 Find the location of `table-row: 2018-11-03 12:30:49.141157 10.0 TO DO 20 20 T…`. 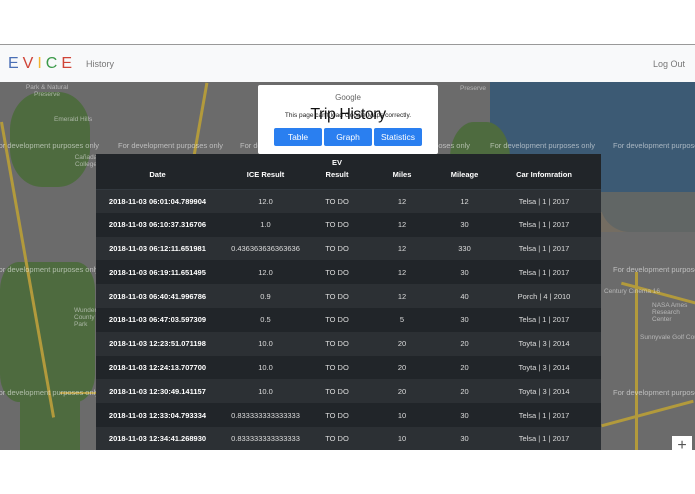

table-row: 2018-11-03 12:30:49.141157 10.0 TO DO 20 20 T… is located at coordinates (348, 391).